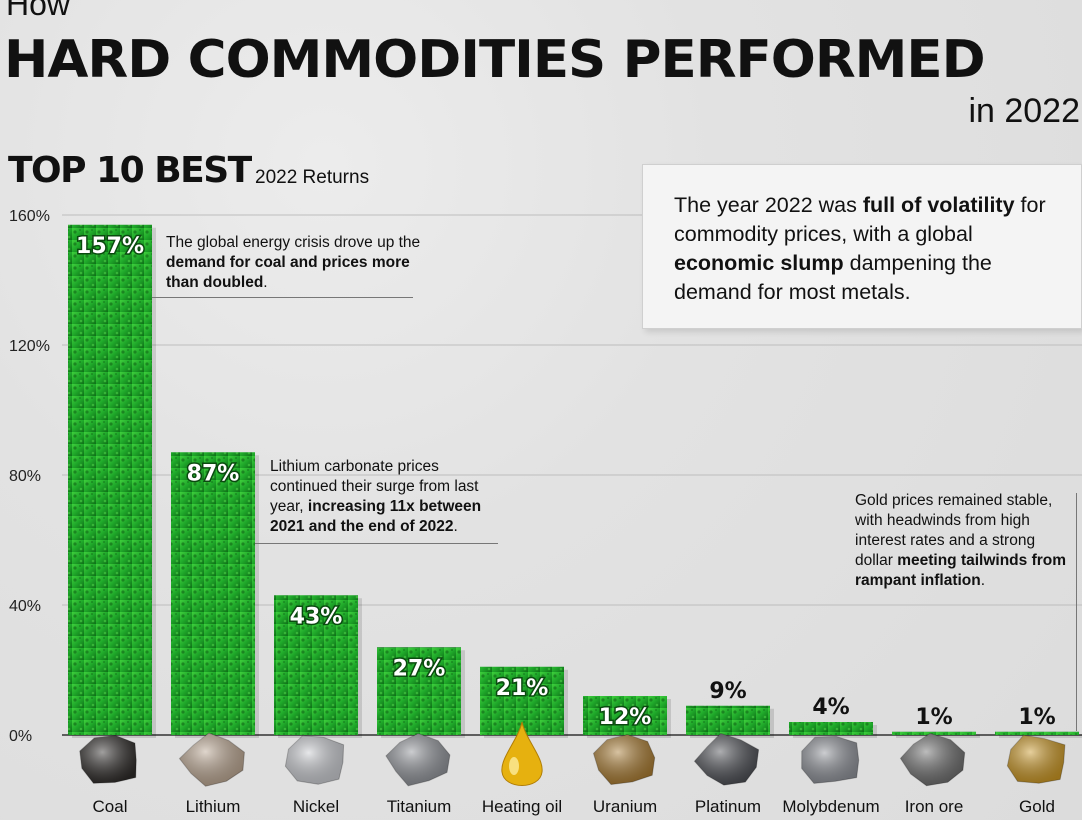 This screenshot has height=820, width=1082. I want to click on gold-annotation-end: ., so click(983, 580).